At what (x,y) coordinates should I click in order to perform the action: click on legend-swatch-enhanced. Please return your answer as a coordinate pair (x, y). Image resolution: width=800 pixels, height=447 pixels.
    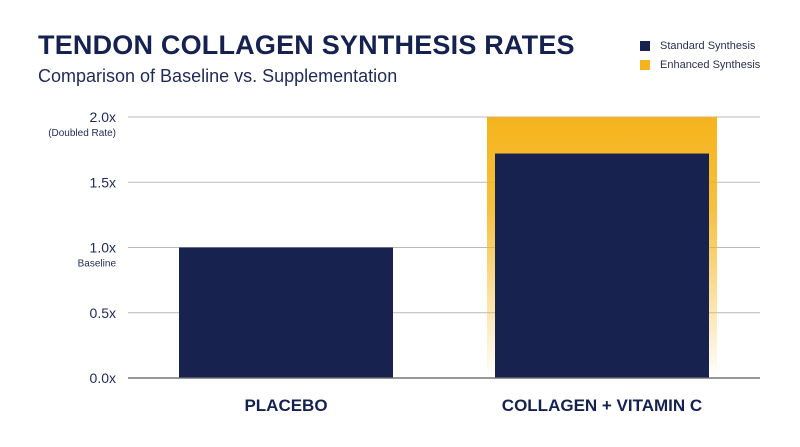
    Looking at the image, I should click on (645, 64).